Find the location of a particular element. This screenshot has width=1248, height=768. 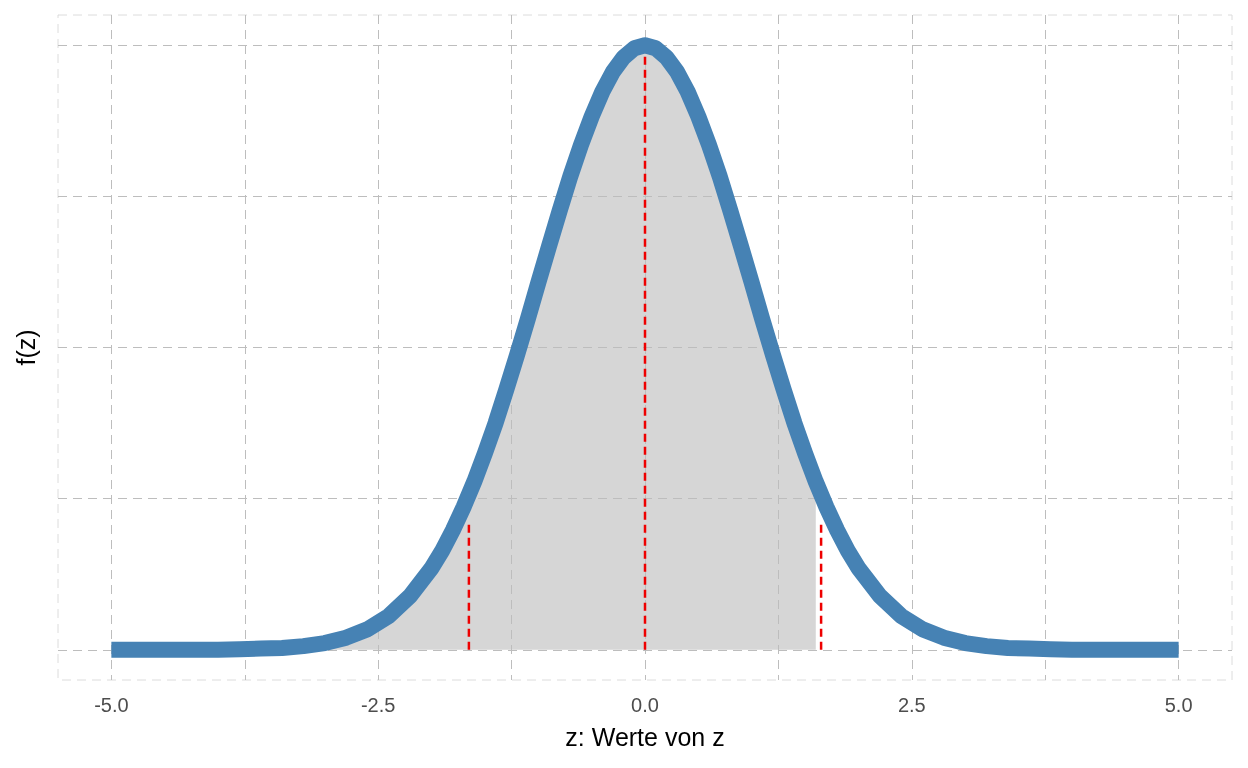

x-tick-label: 0.0 is located at coordinates (645, 705).